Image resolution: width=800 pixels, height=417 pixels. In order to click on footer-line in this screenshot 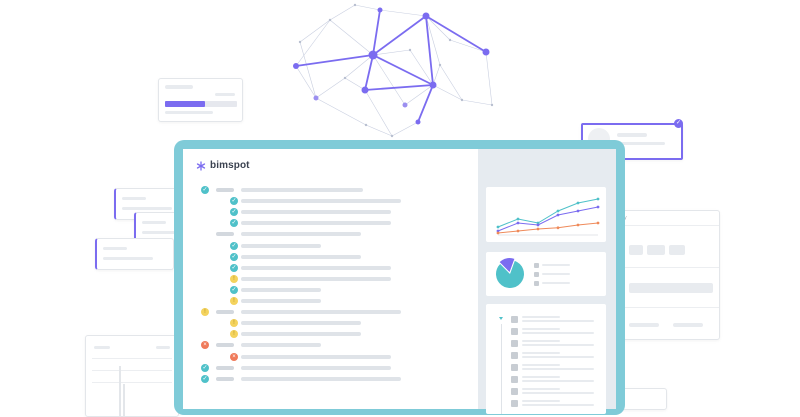, I will do `click(688, 325)`.